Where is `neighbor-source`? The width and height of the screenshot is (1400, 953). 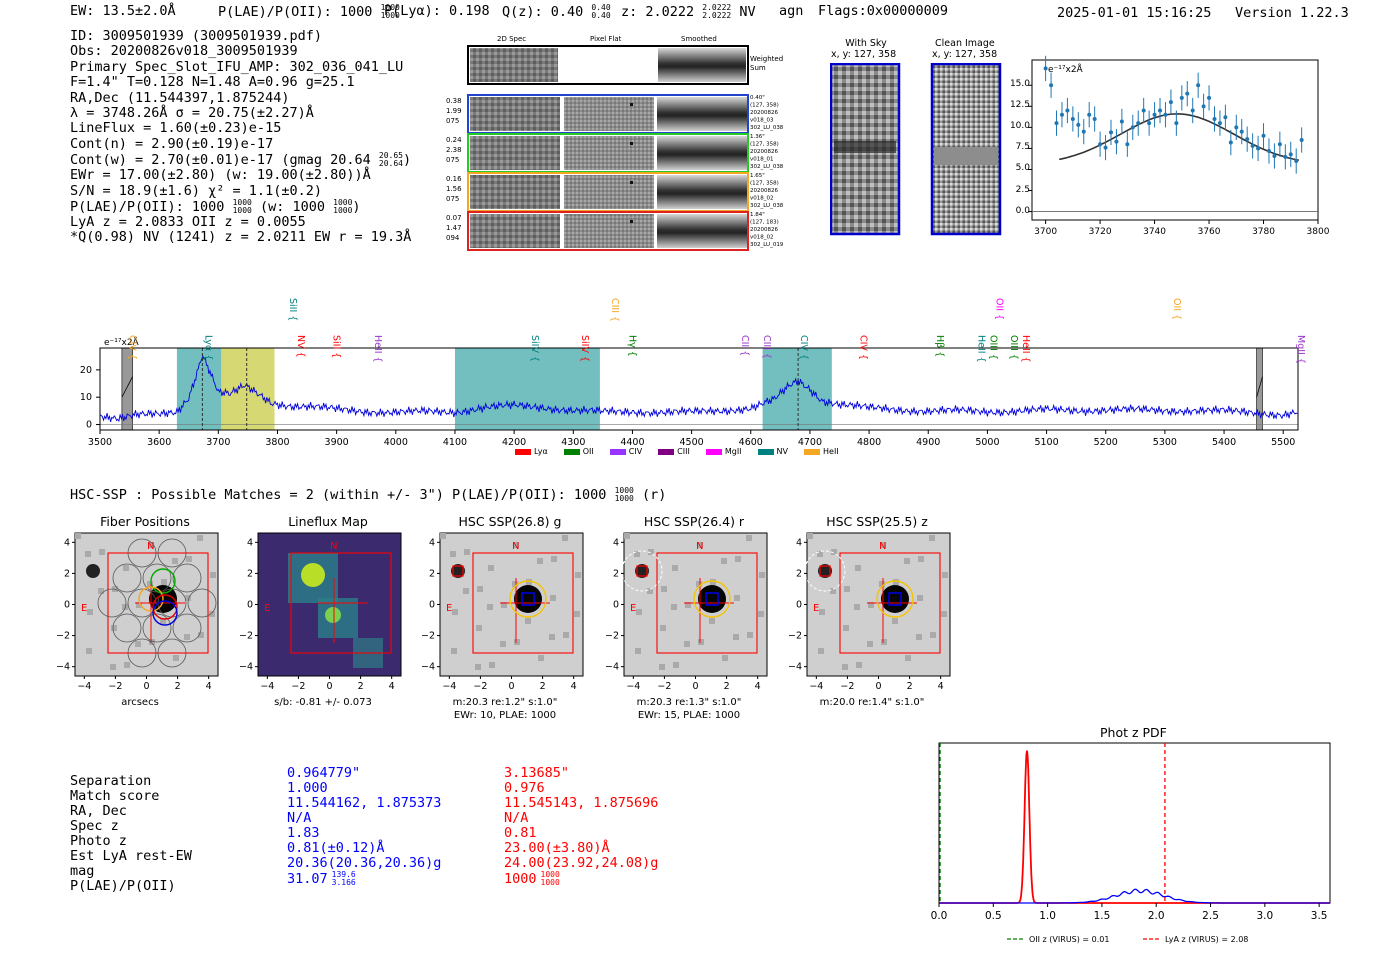 neighbor-source is located at coordinates (93, 571).